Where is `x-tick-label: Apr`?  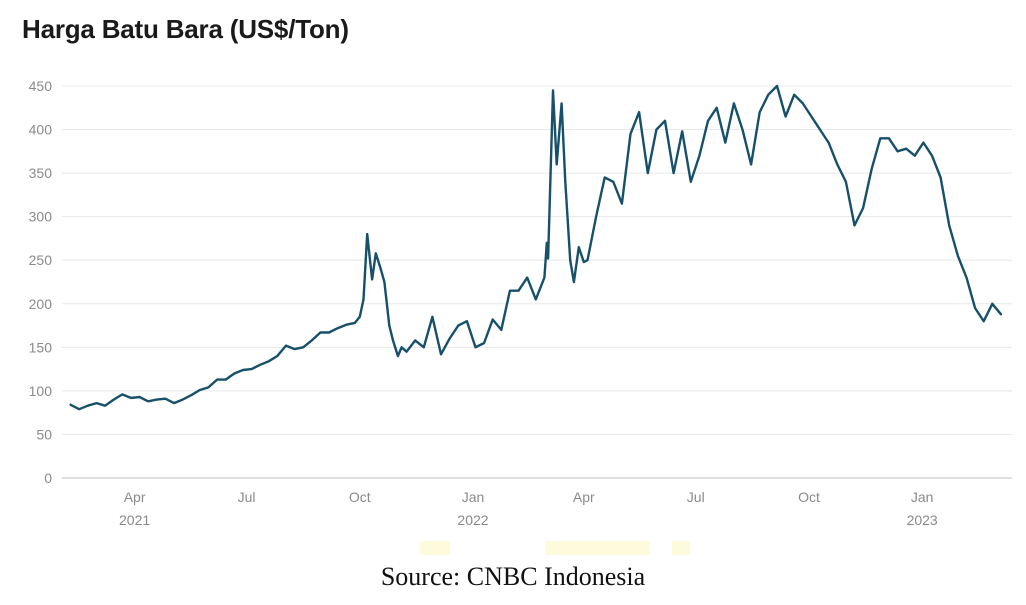
x-tick-label: Apr is located at coordinates (584, 497).